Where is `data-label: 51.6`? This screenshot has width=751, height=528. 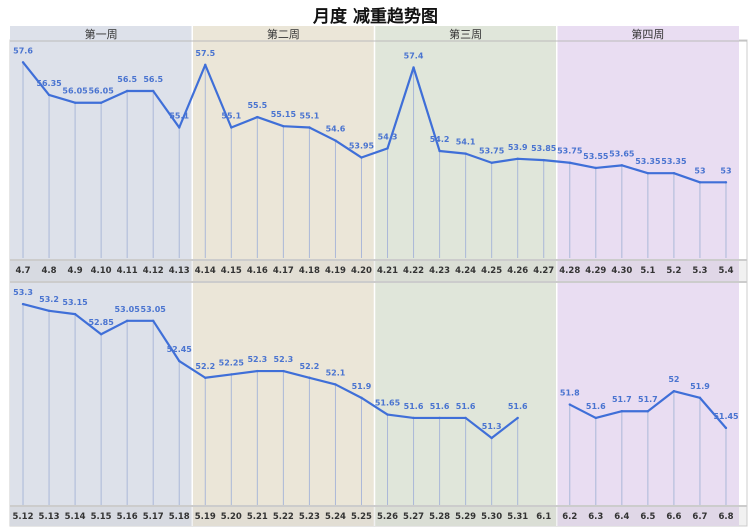 data-label: 51.6 is located at coordinates (414, 406).